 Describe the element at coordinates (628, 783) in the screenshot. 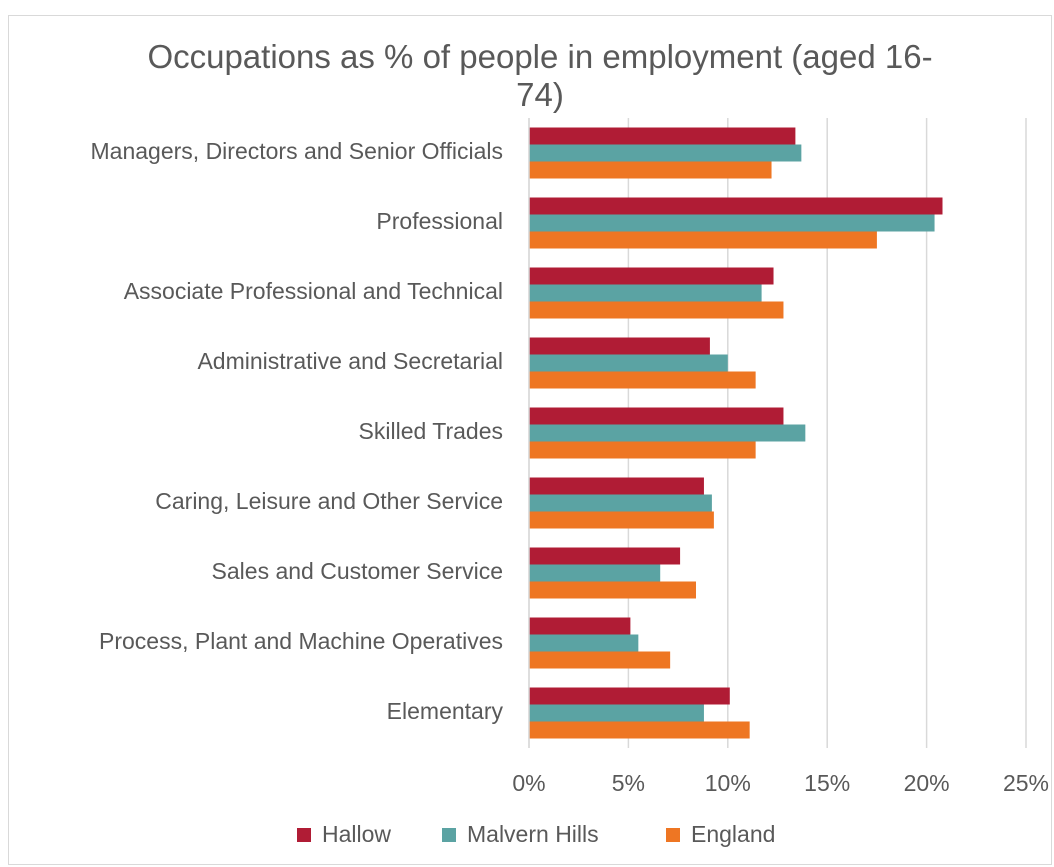

I see `x-tick-label: 5%` at that location.